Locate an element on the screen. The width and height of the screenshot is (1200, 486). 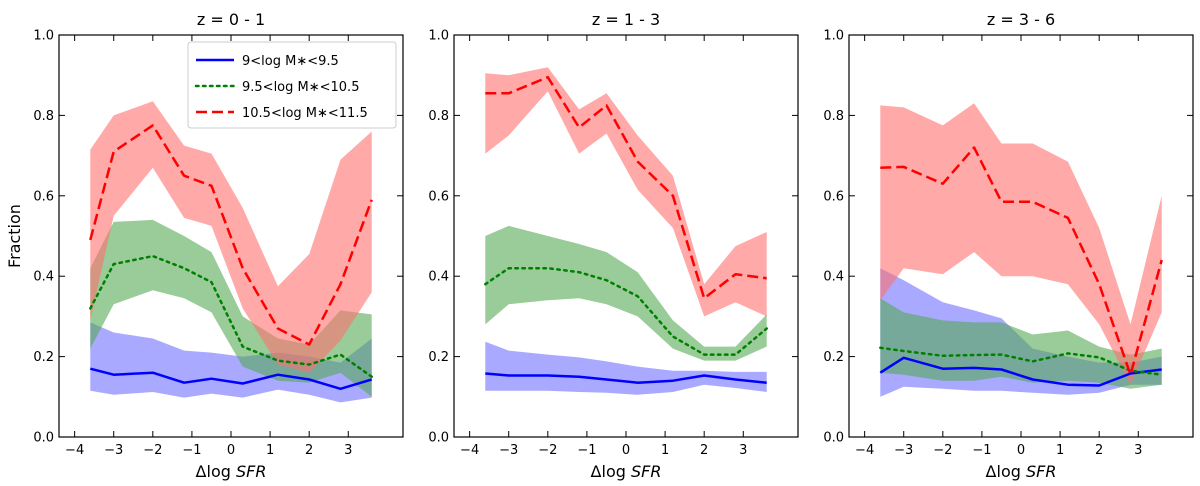
legend-label-low: 9<log M∗<9.5 is located at coordinates (290, 61).